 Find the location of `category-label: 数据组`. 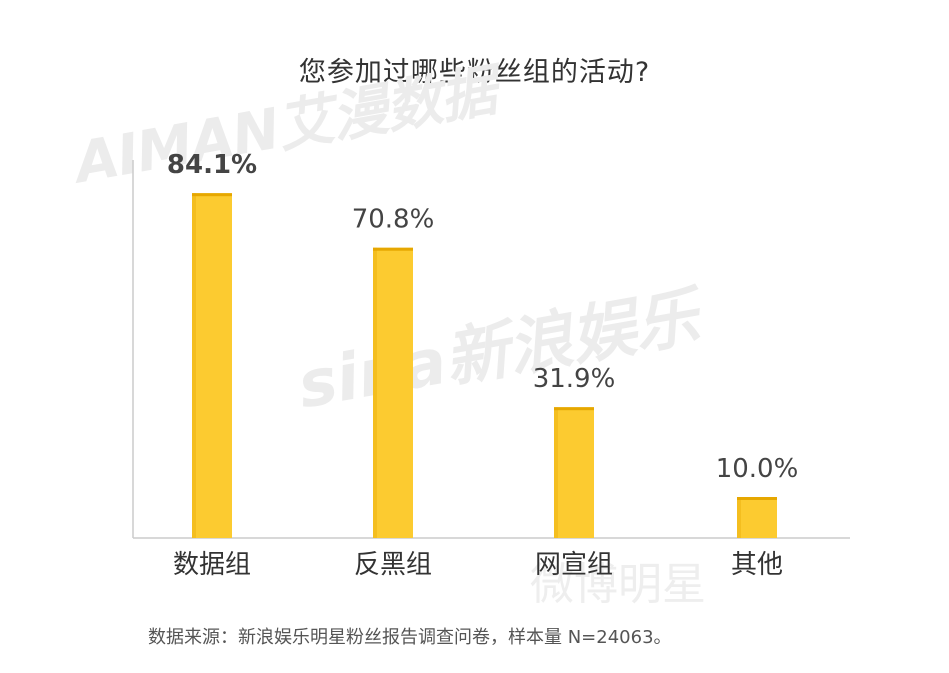

category-label: 数据组 is located at coordinates (212, 565).